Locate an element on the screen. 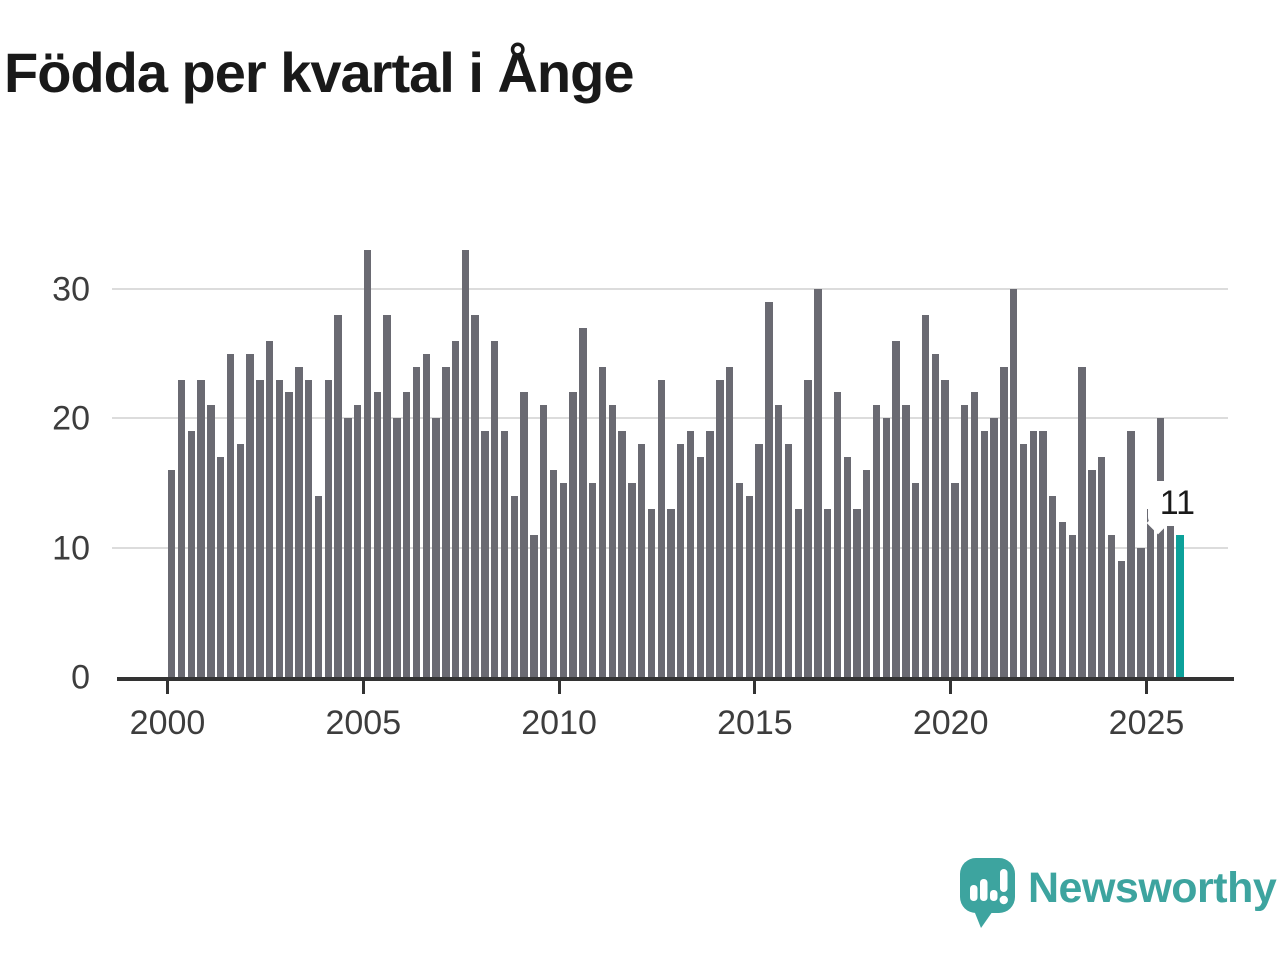 Image resolution: width=1280 pixels, height=960 pixels. bar-2021-q1 is located at coordinates (994, 547).